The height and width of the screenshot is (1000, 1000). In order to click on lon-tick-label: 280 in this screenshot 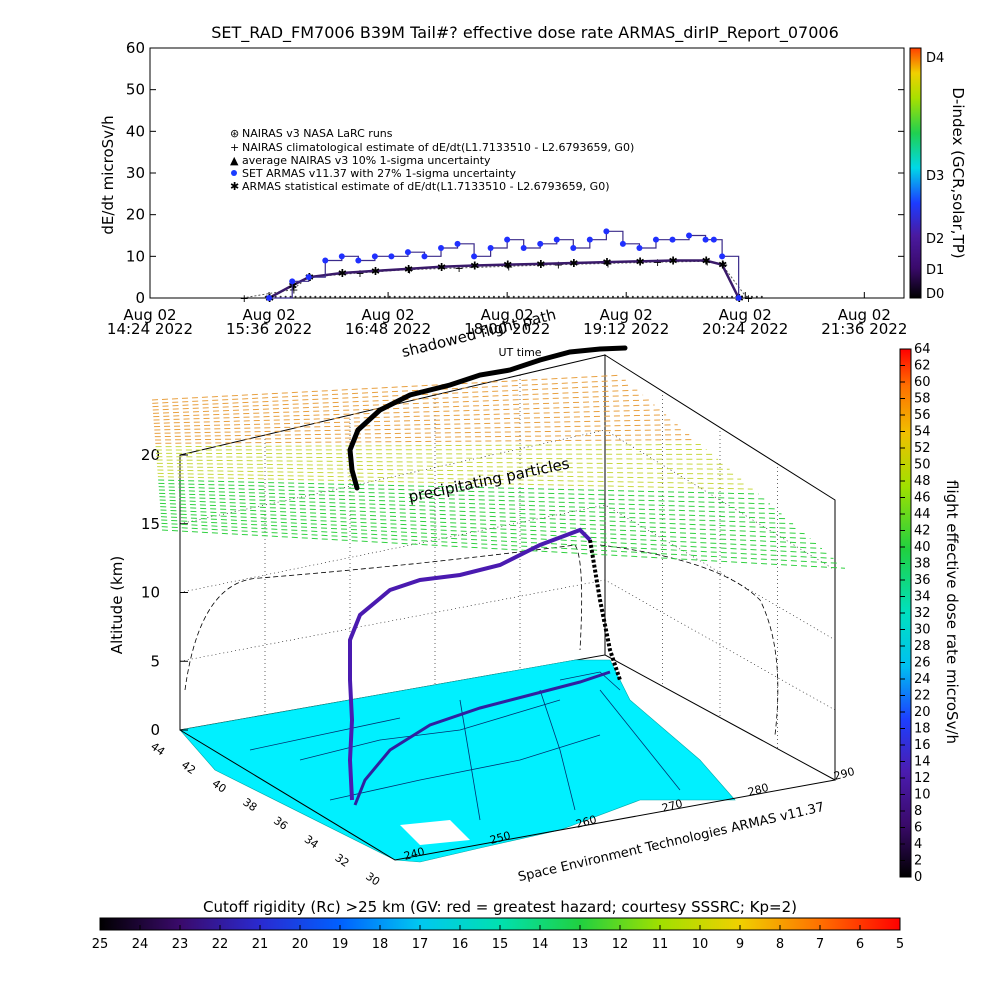, I will do `click(758, 790)`.